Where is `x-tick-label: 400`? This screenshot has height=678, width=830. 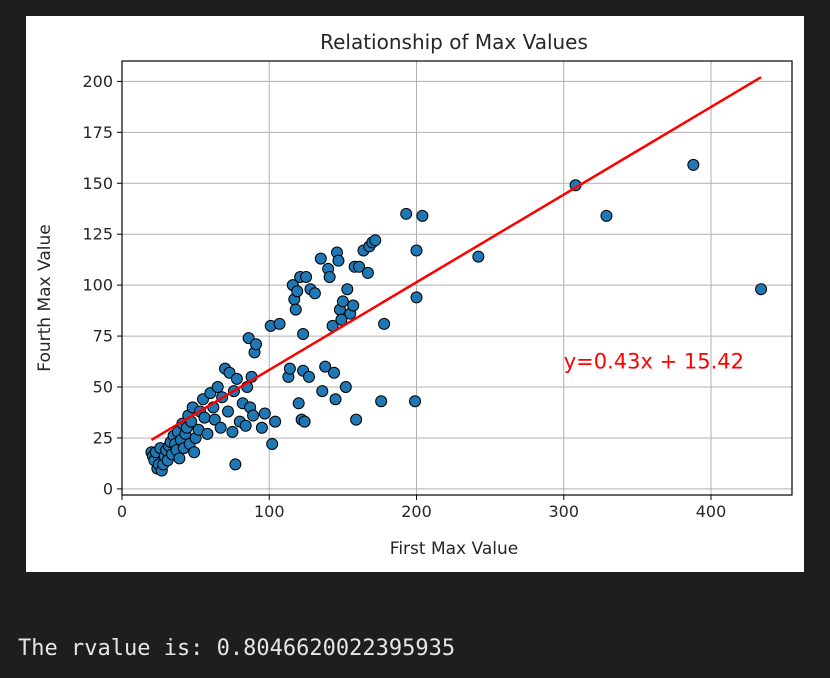
x-tick-label: 400 is located at coordinates (711, 511).